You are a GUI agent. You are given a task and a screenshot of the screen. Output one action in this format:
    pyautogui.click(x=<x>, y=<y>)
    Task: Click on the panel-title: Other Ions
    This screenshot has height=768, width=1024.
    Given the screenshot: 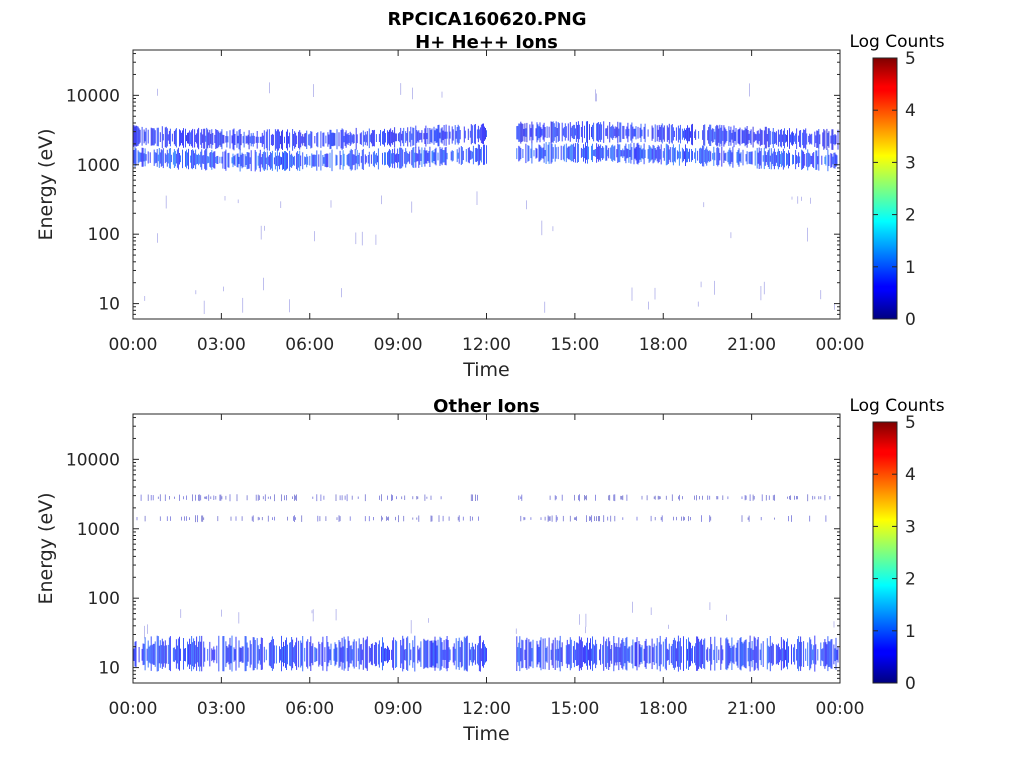 What is the action you would take?
    pyautogui.click(x=486, y=406)
    